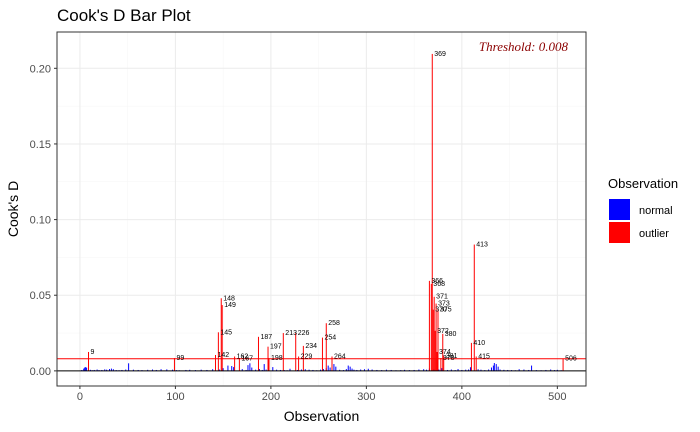 Image resolution: width=700 pixels, height=432 pixels. What do you see at coordinates (224, 355) in the screenshot?
I see `outlier-label: 142` at bounding box center [224, 355].